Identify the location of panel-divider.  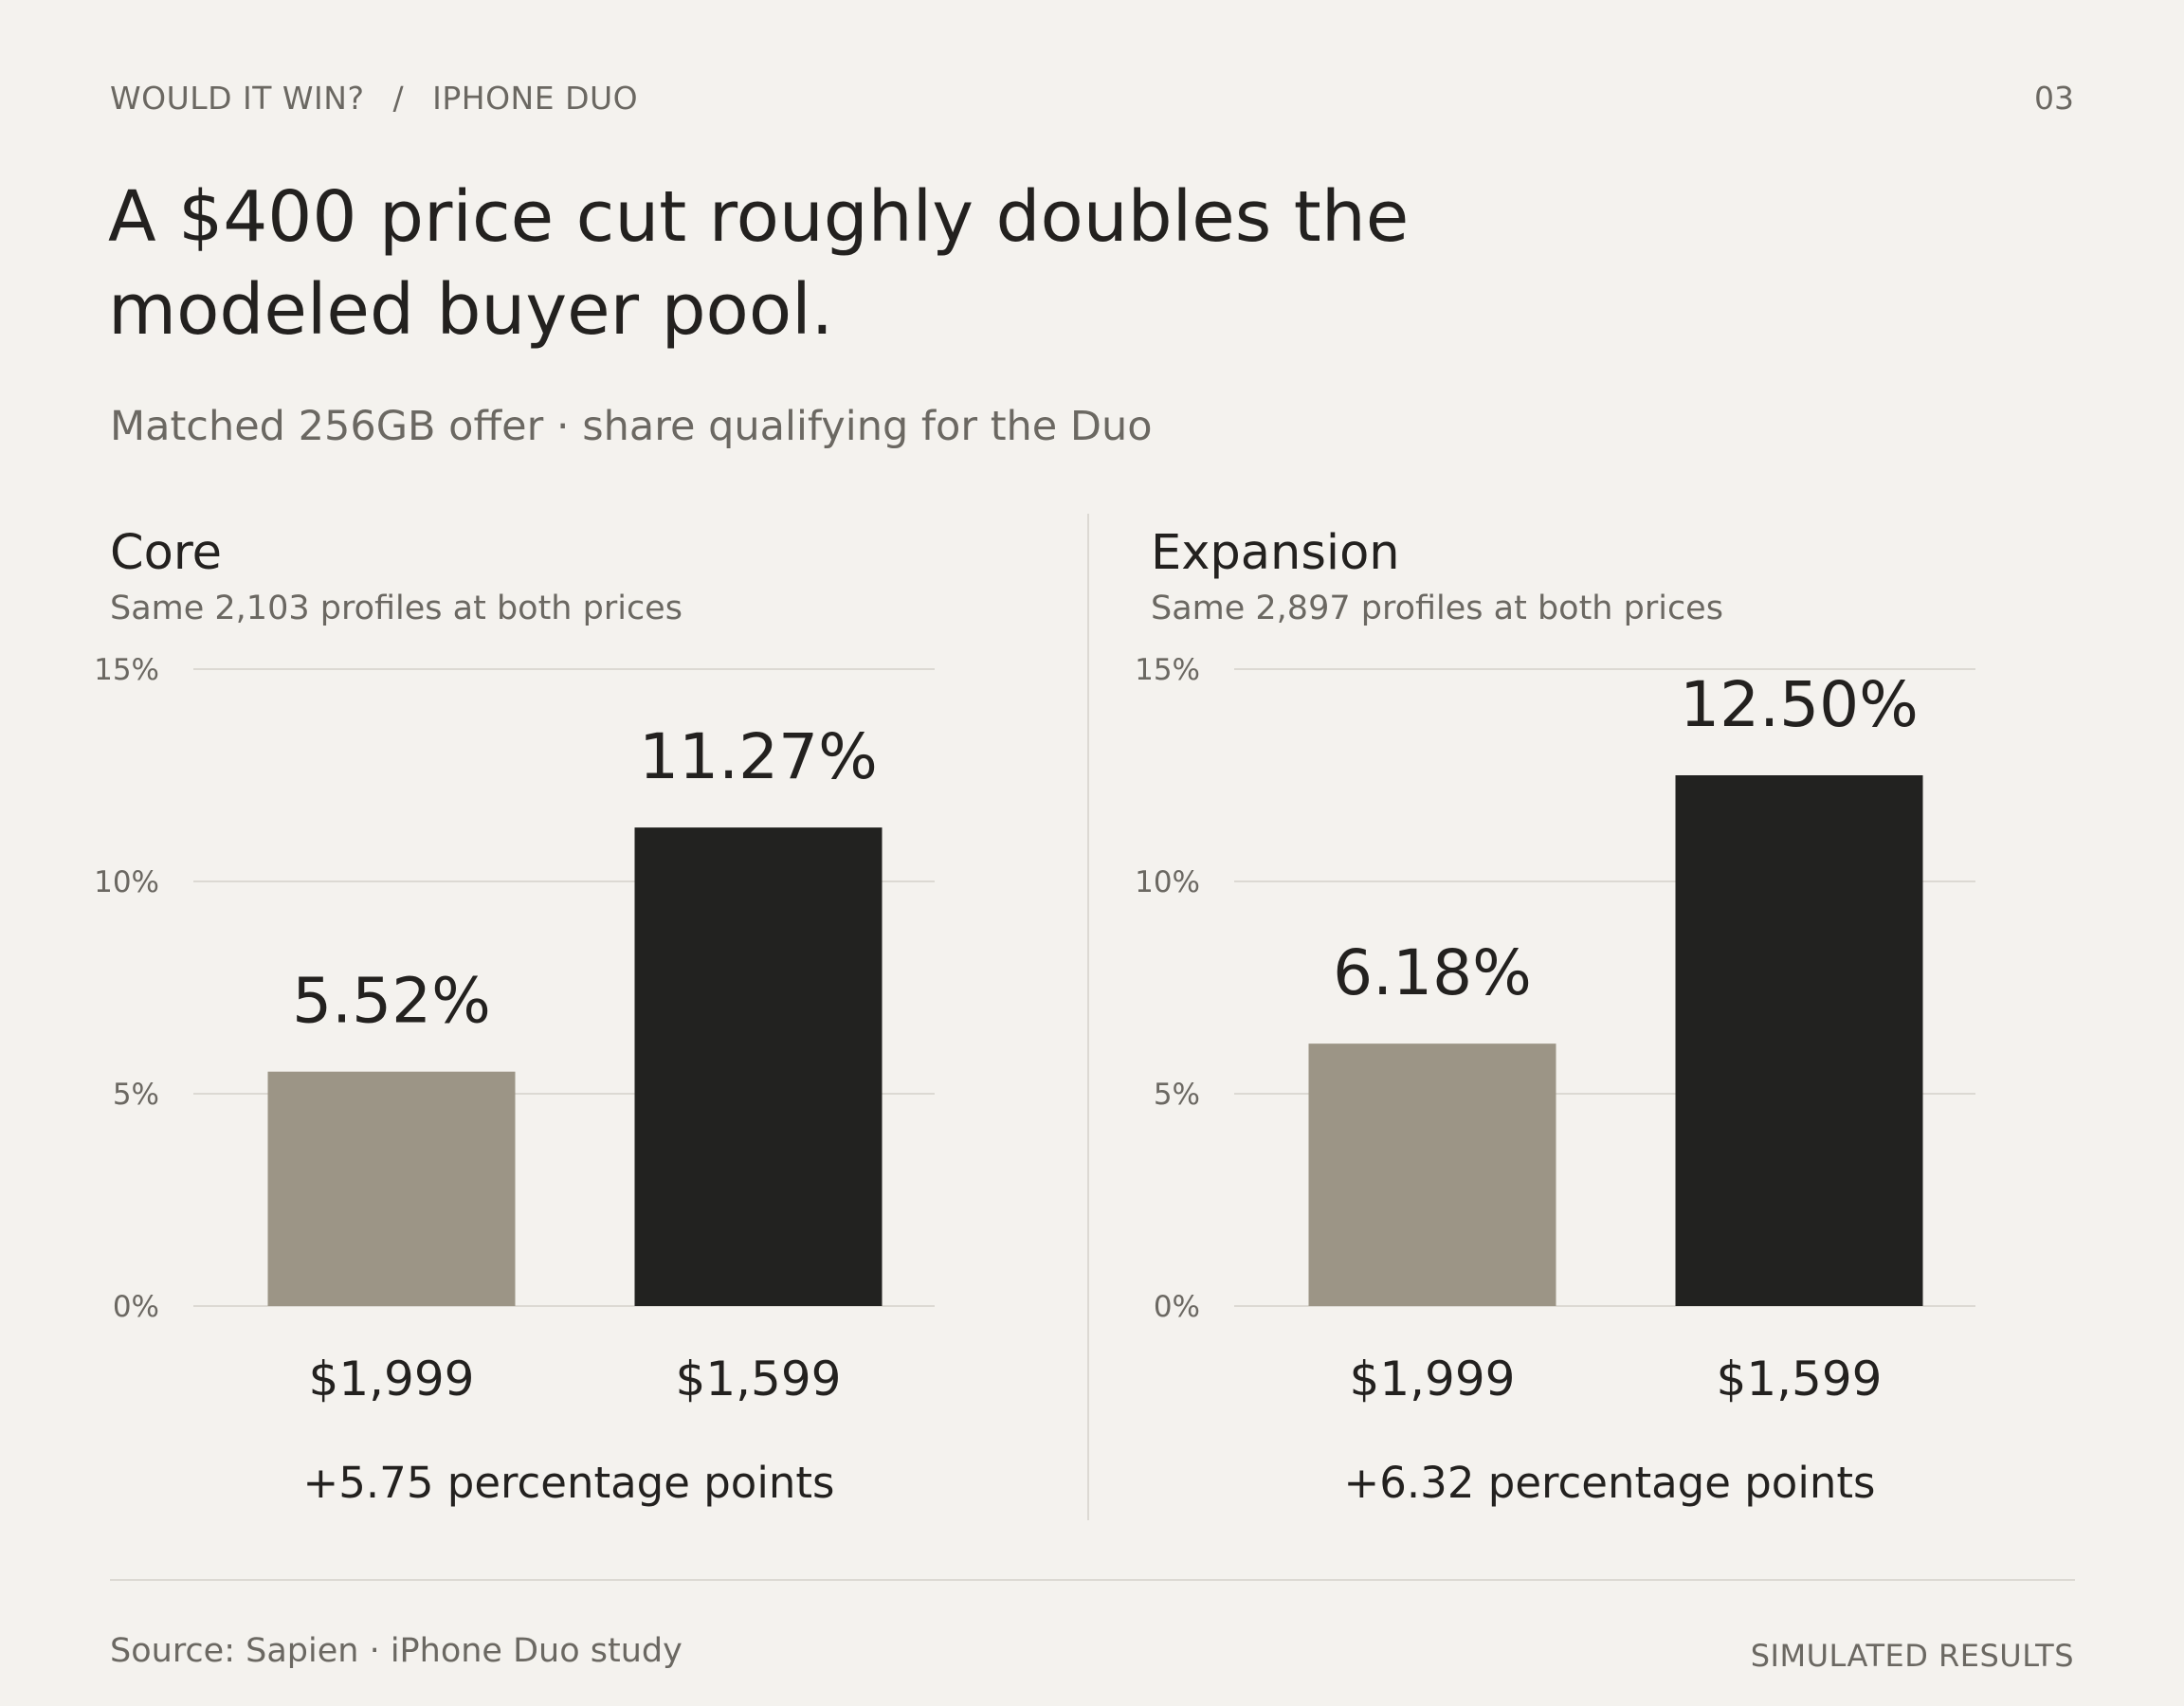
(1088, 1017).